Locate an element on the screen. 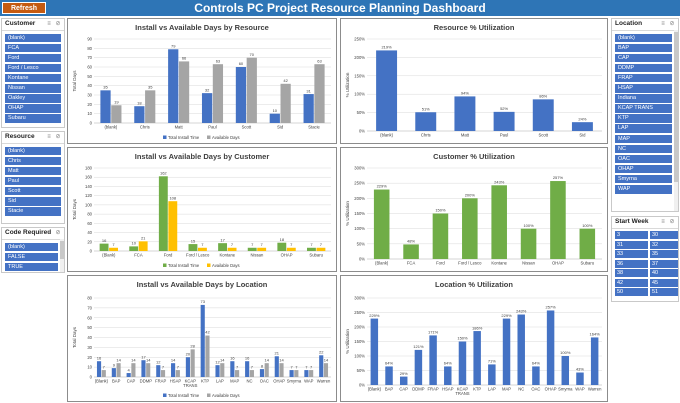  y-tick-label: 30 is located at coordinates (89, 95).